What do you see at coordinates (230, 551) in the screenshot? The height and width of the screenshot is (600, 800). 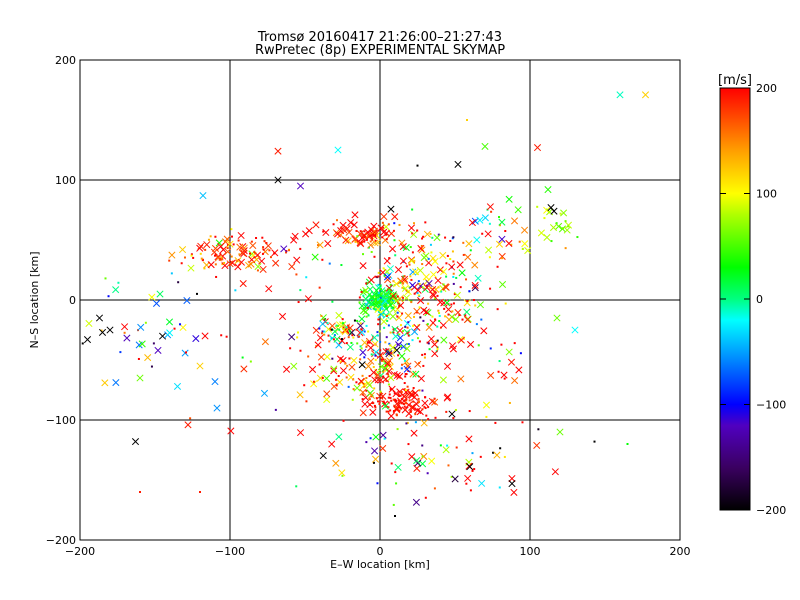 I see `x-tick-label: −100` at bounding box center [230, 551].